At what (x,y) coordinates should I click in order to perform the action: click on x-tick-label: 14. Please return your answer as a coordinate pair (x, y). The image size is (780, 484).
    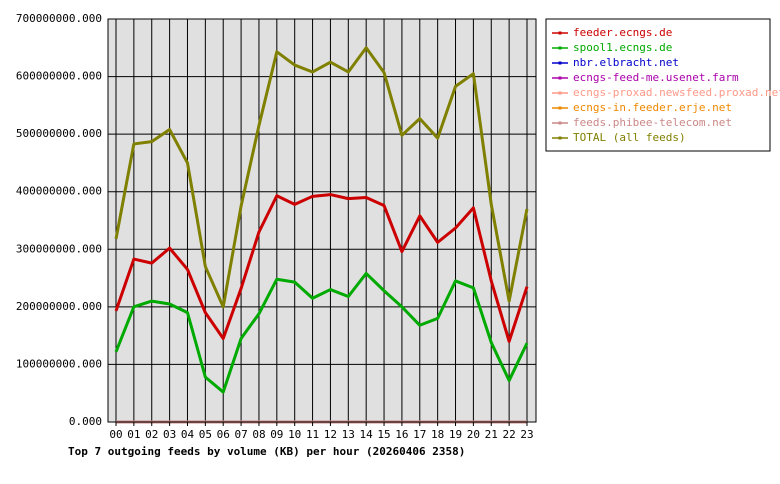
    Looking at the image, I should click on (367, 434).